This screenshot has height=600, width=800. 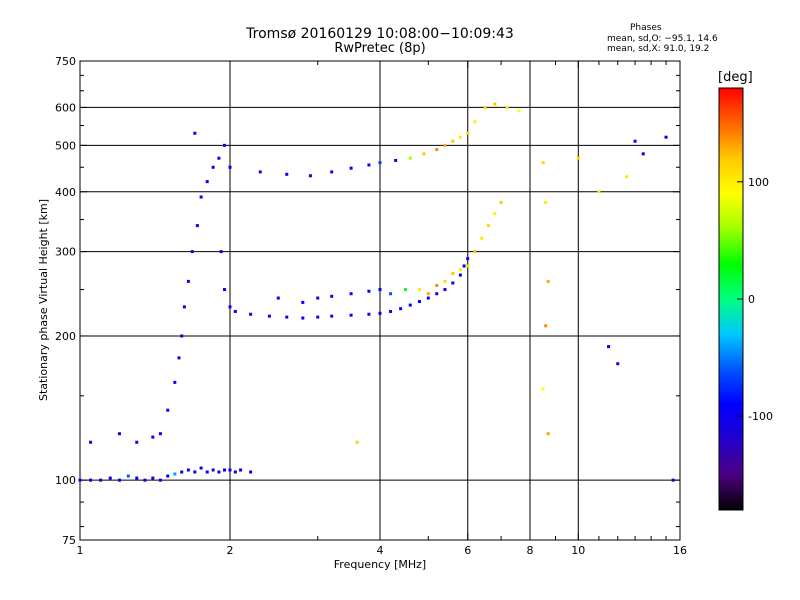 What do you see at coordinates (65, 192) in the screenshot?
I see `y-tick-label: 400` at bounding box center [65, 192].